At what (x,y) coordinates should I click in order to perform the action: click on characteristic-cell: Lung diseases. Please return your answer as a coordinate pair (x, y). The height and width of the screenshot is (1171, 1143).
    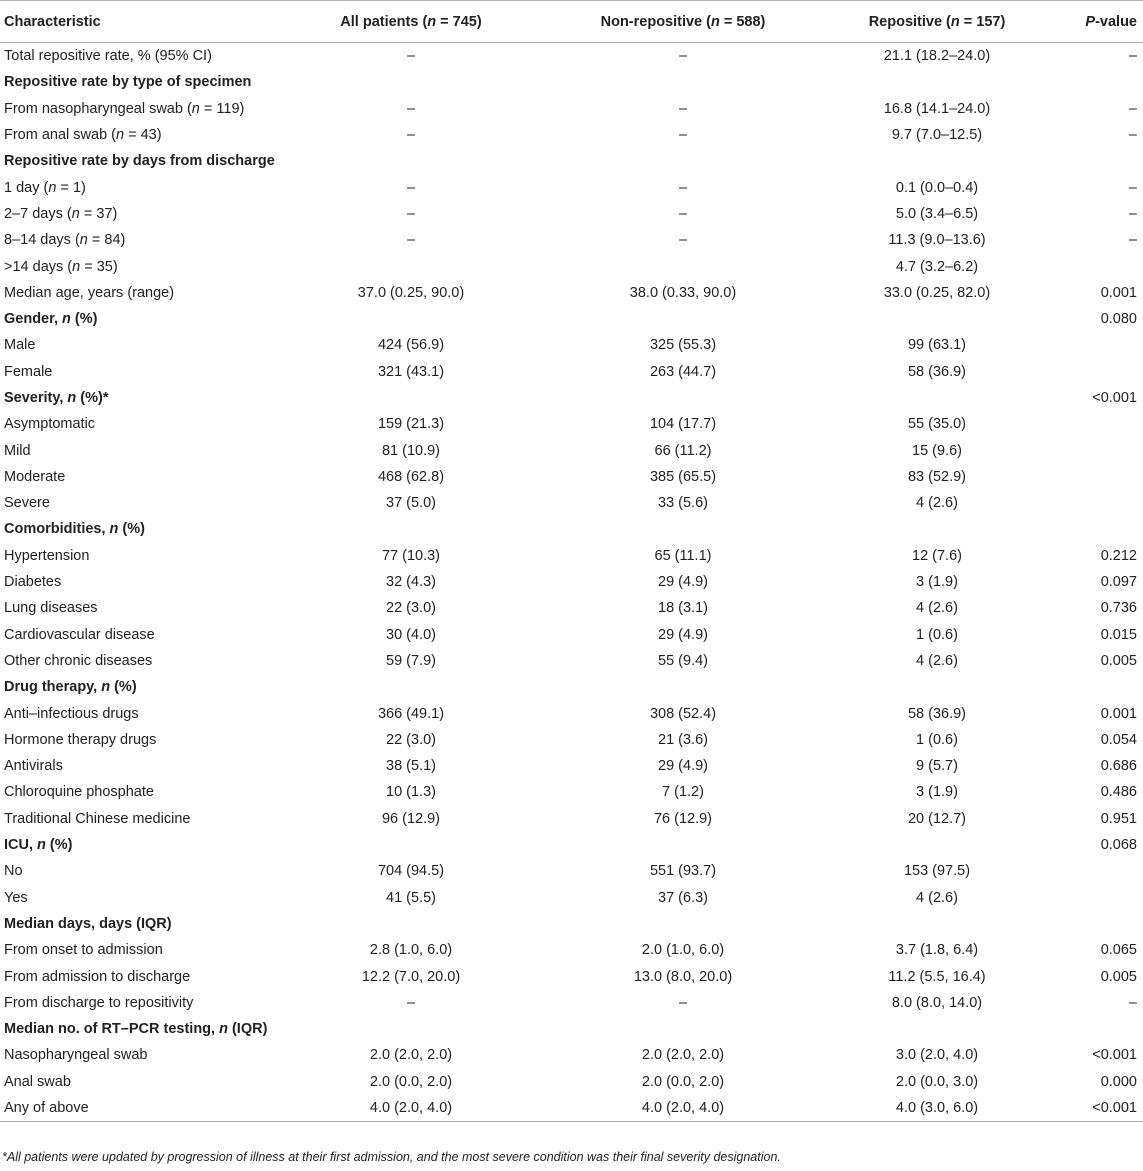
    Looking at the image, I should click on (51, 608).